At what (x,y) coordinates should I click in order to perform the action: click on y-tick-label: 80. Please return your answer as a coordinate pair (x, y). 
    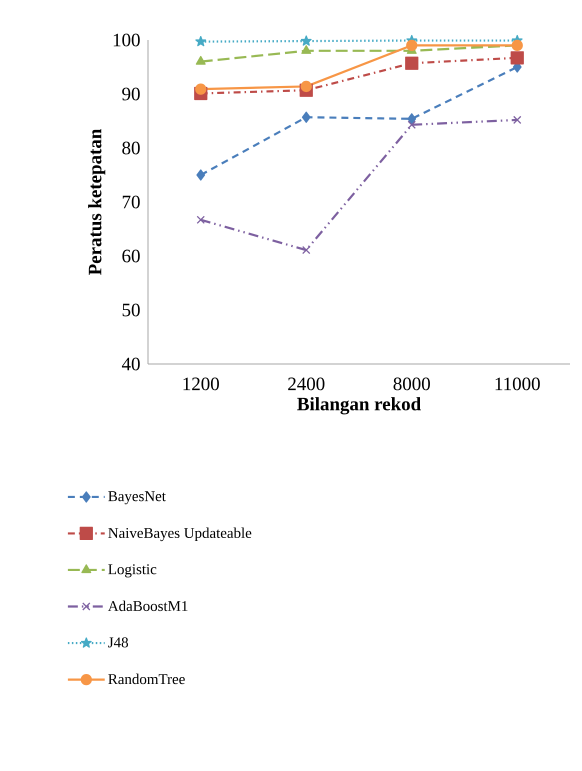
    Looking at the image, I should click on (131, 148).